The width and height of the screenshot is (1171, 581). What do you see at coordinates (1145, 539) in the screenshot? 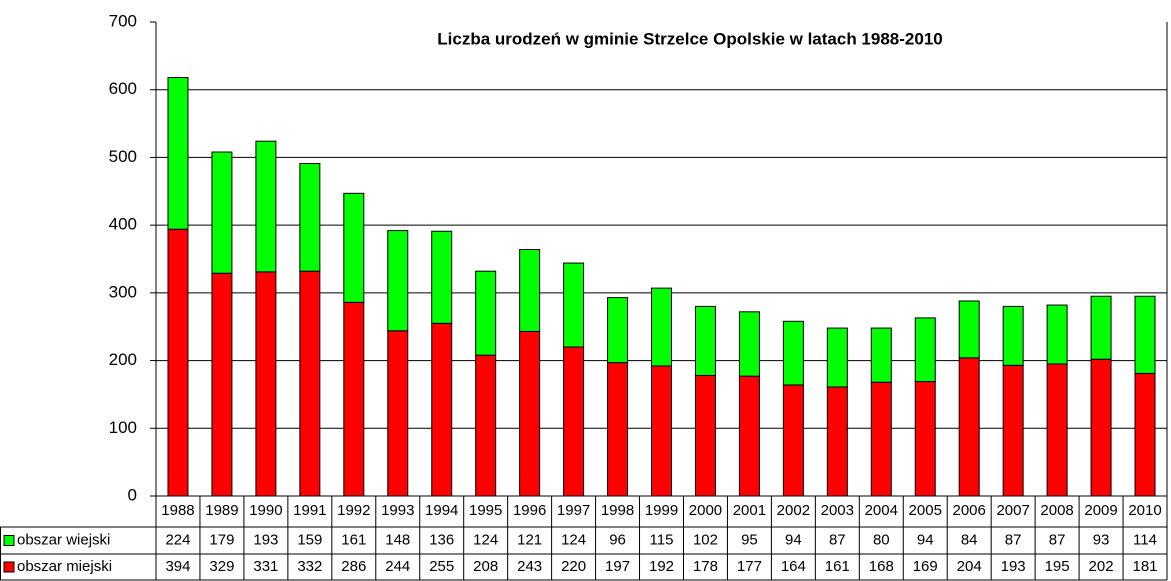
I see `data-label: 114` at bounding box center [1145, 539].